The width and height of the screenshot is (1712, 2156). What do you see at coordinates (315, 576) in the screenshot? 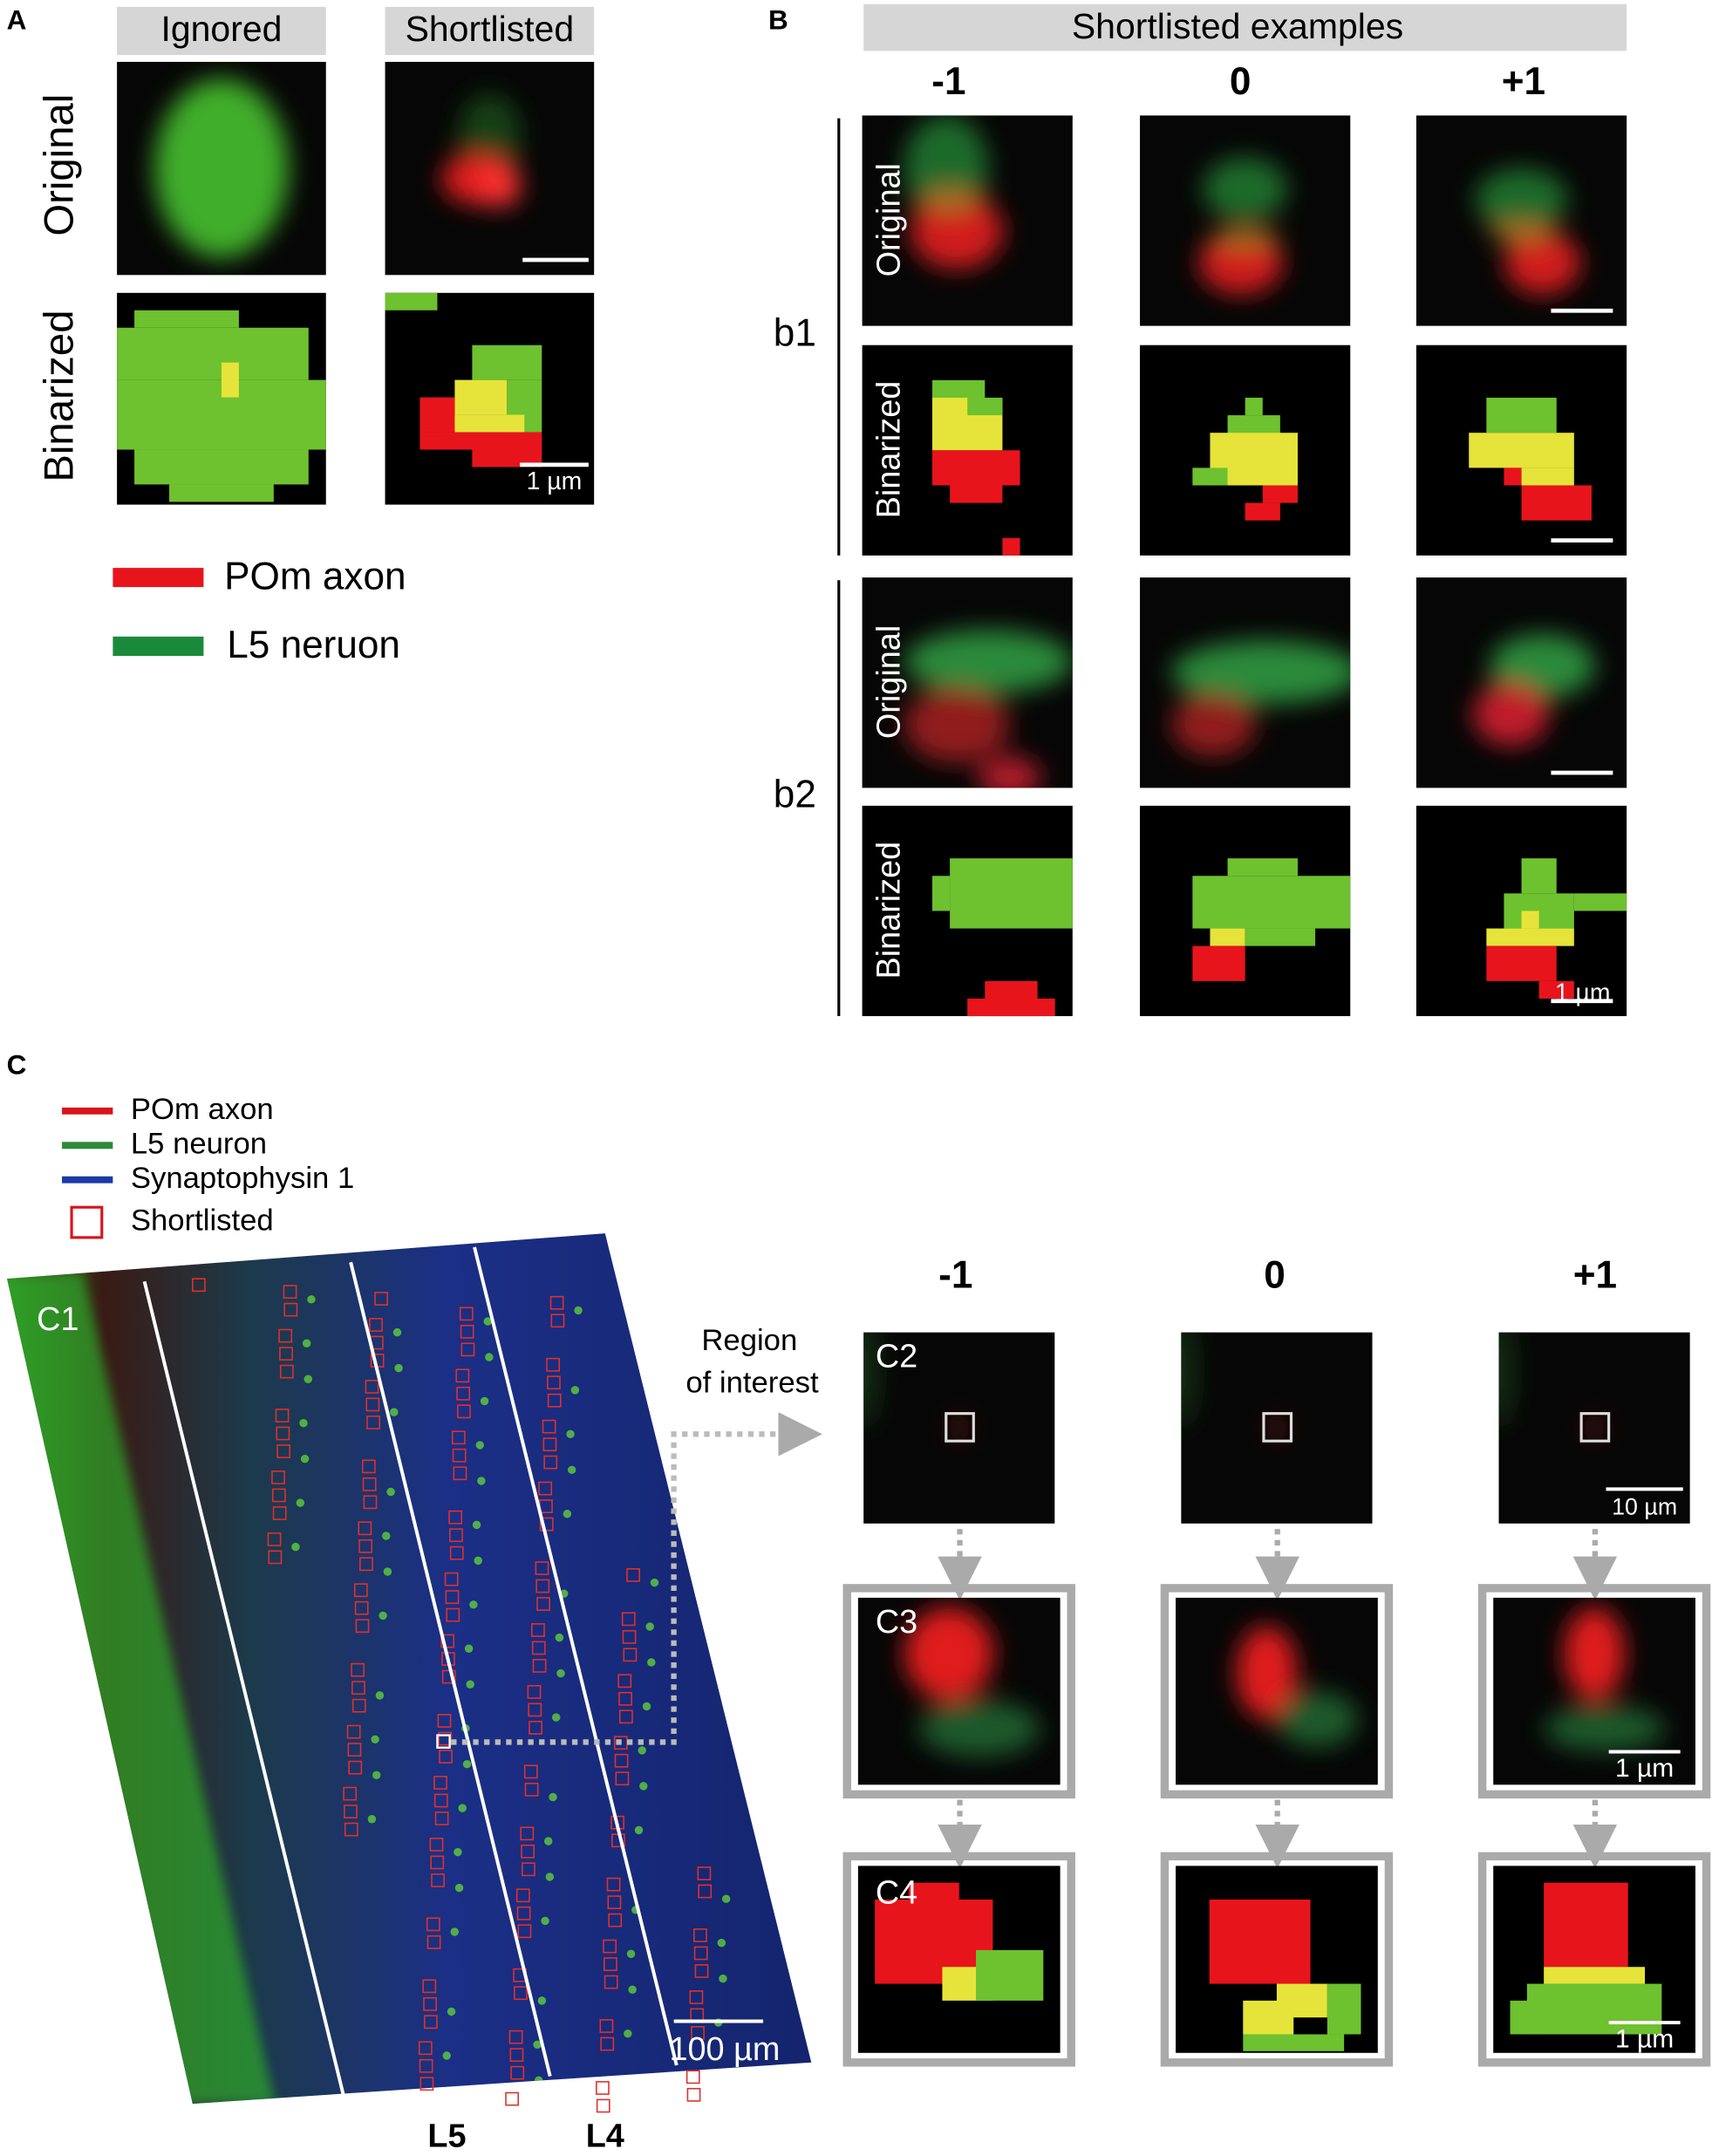
I see `legend-label: POm axon` at bounding box center [315, 576].